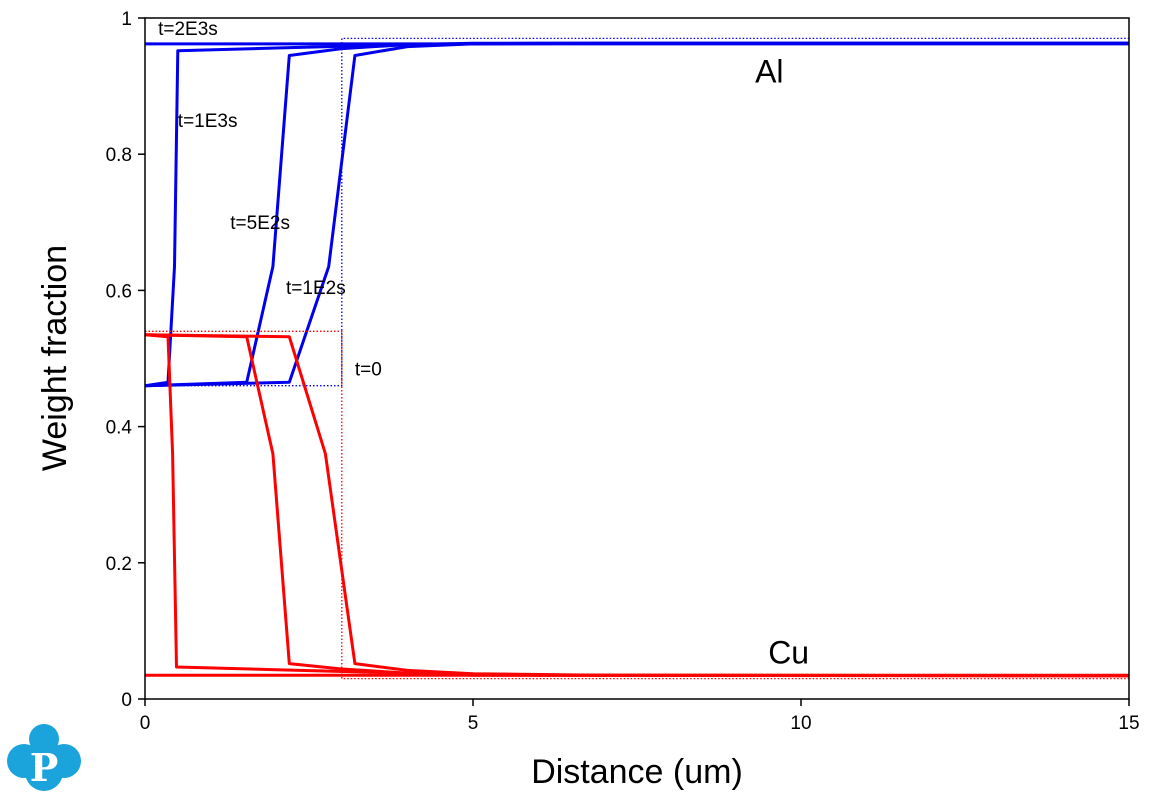 The height and width of the screenshot is (801, 1154). I want to click on curve-label-t-5e2s: t=5E2s, so click(260, 223).